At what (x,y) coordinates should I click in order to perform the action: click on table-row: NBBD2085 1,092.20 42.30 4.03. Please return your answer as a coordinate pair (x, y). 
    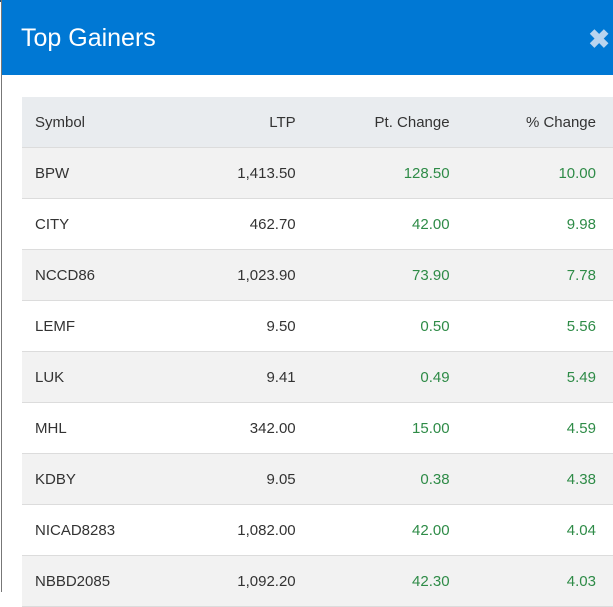
    Looking at the image, I should click on (317, 581).